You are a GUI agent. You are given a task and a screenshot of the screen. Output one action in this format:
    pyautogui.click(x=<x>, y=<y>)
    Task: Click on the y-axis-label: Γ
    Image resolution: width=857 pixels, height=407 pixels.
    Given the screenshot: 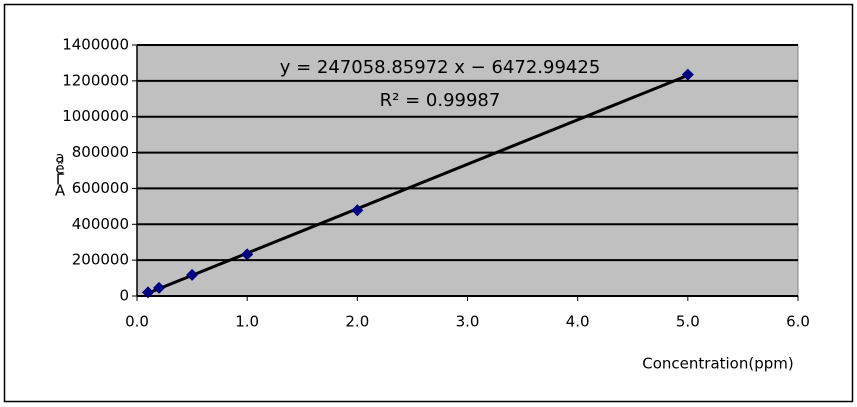 What is the action you would take?
    pyautogui.click(x=60, y=180)
    